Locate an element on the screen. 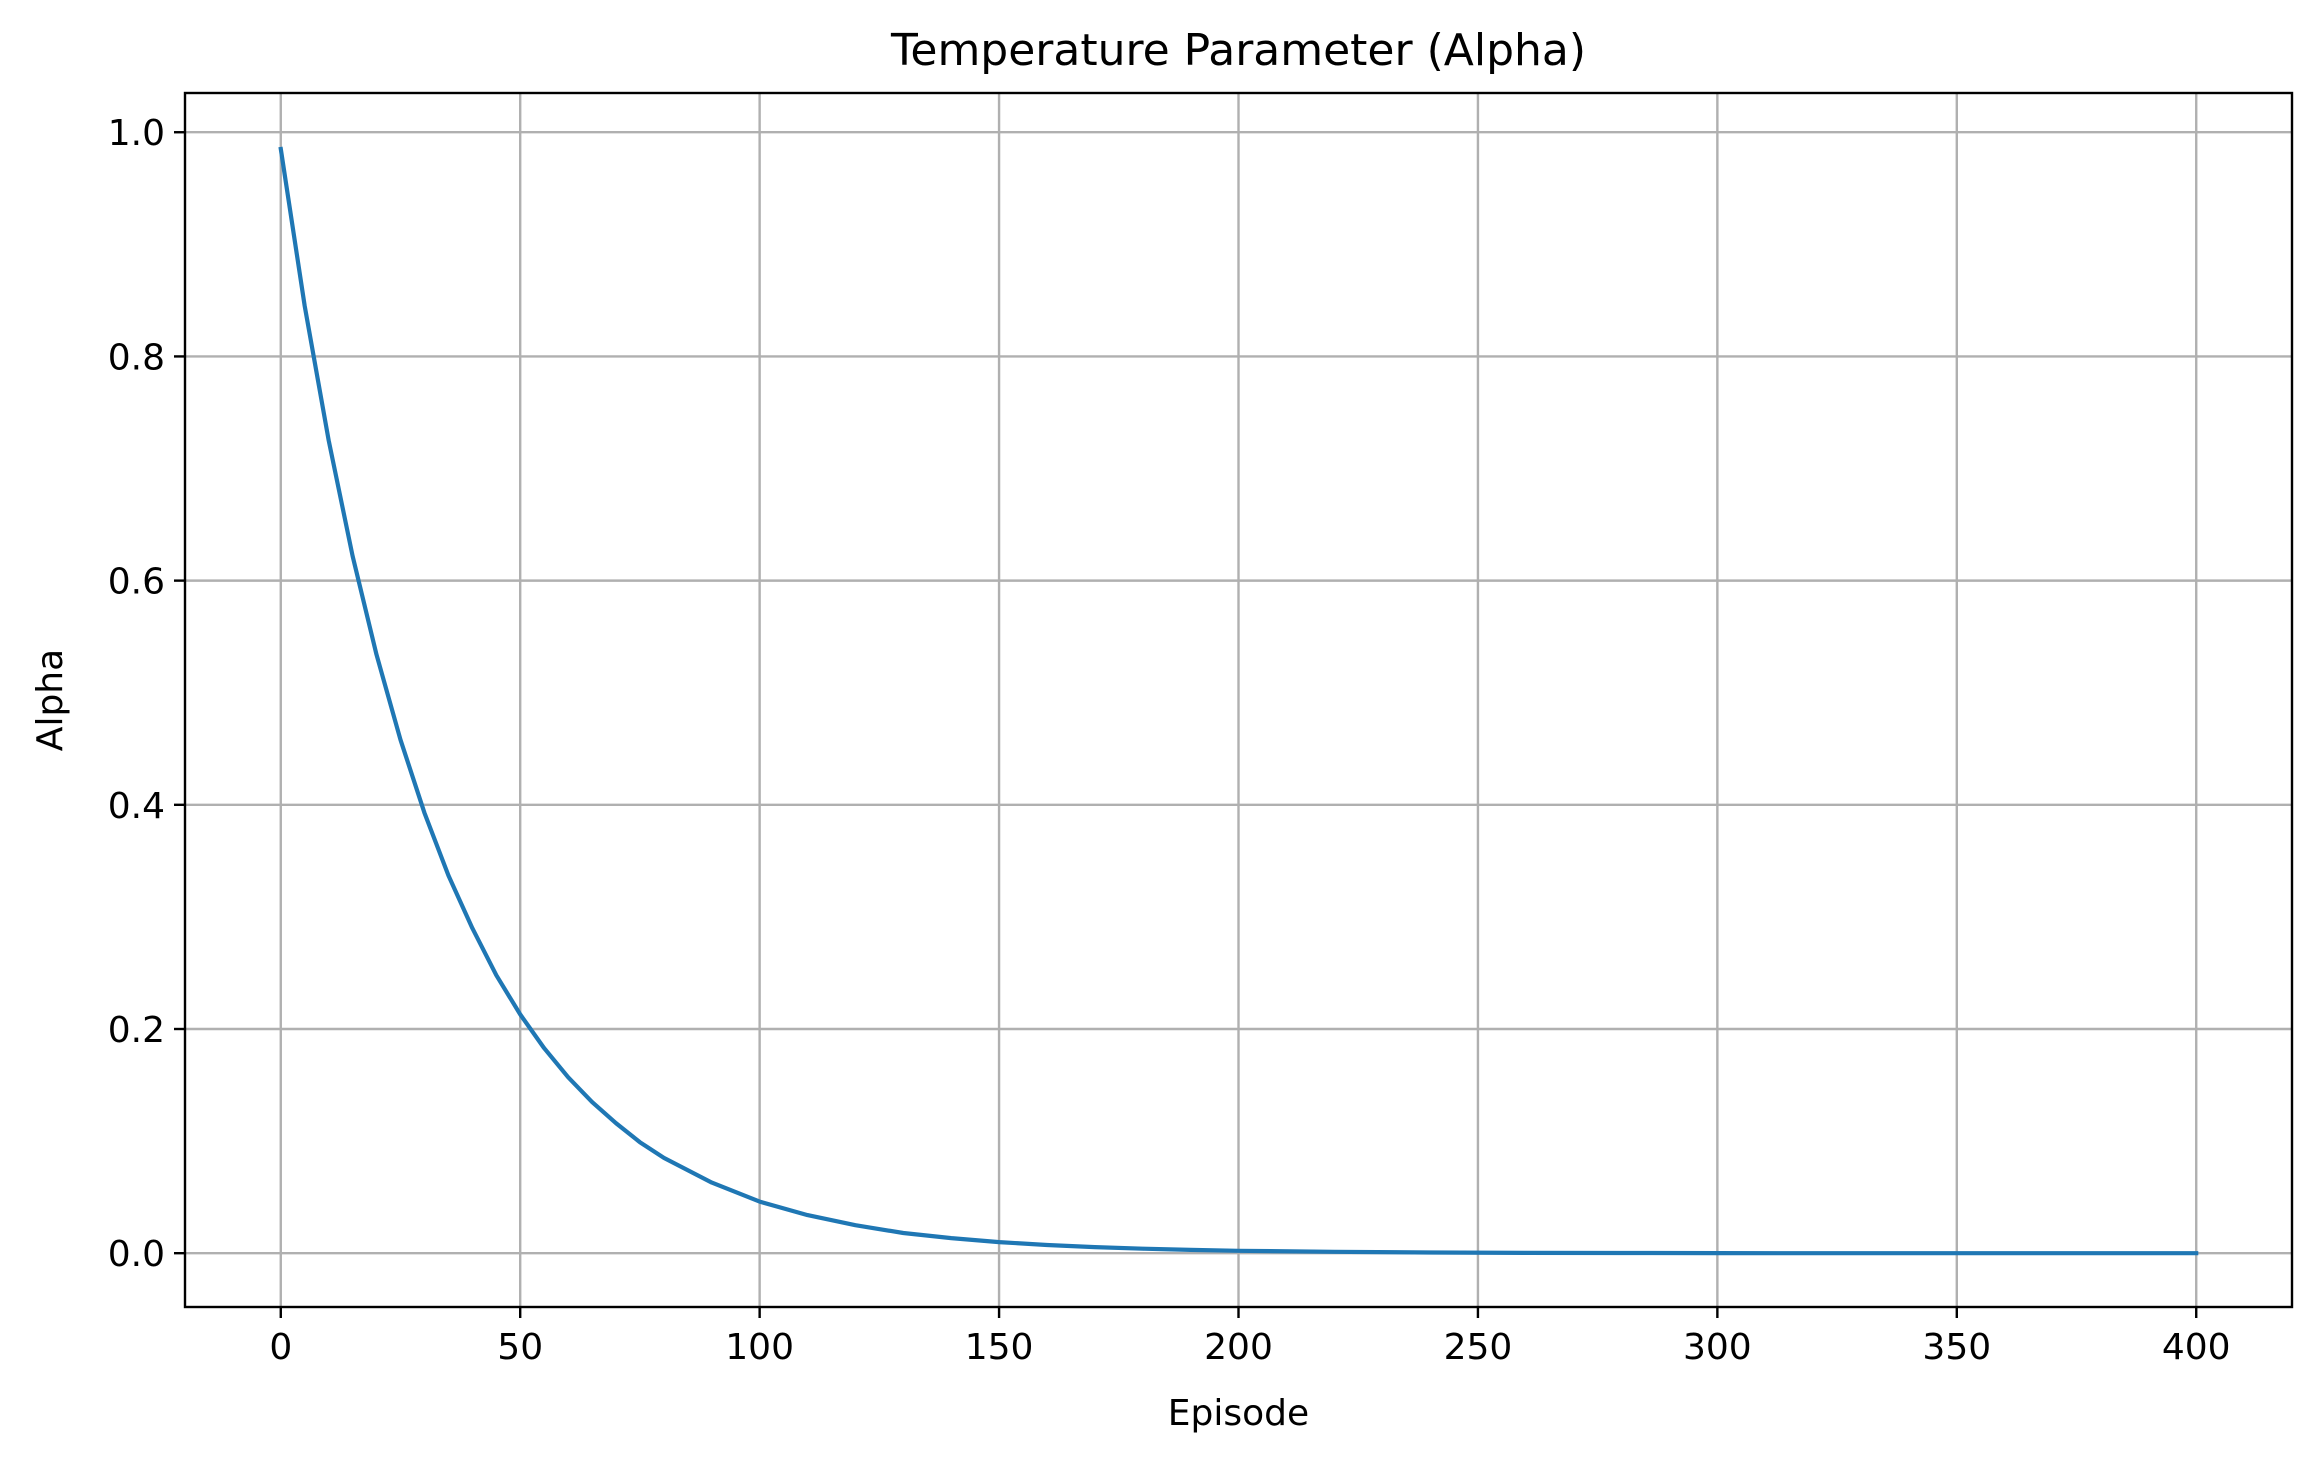 The image size is (2319, 1466). x-tick-label: 50 is located at coordinates (520, 1347).